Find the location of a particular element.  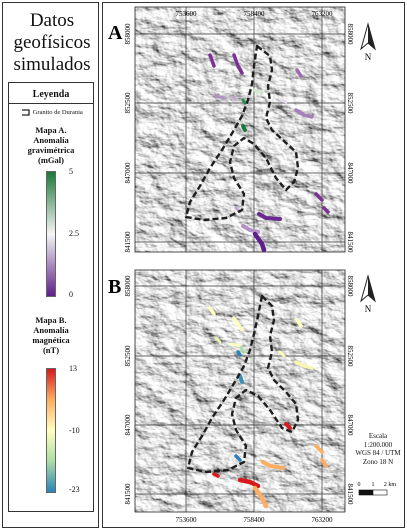

gravity-colorbar is located at coordinates (51, 234).